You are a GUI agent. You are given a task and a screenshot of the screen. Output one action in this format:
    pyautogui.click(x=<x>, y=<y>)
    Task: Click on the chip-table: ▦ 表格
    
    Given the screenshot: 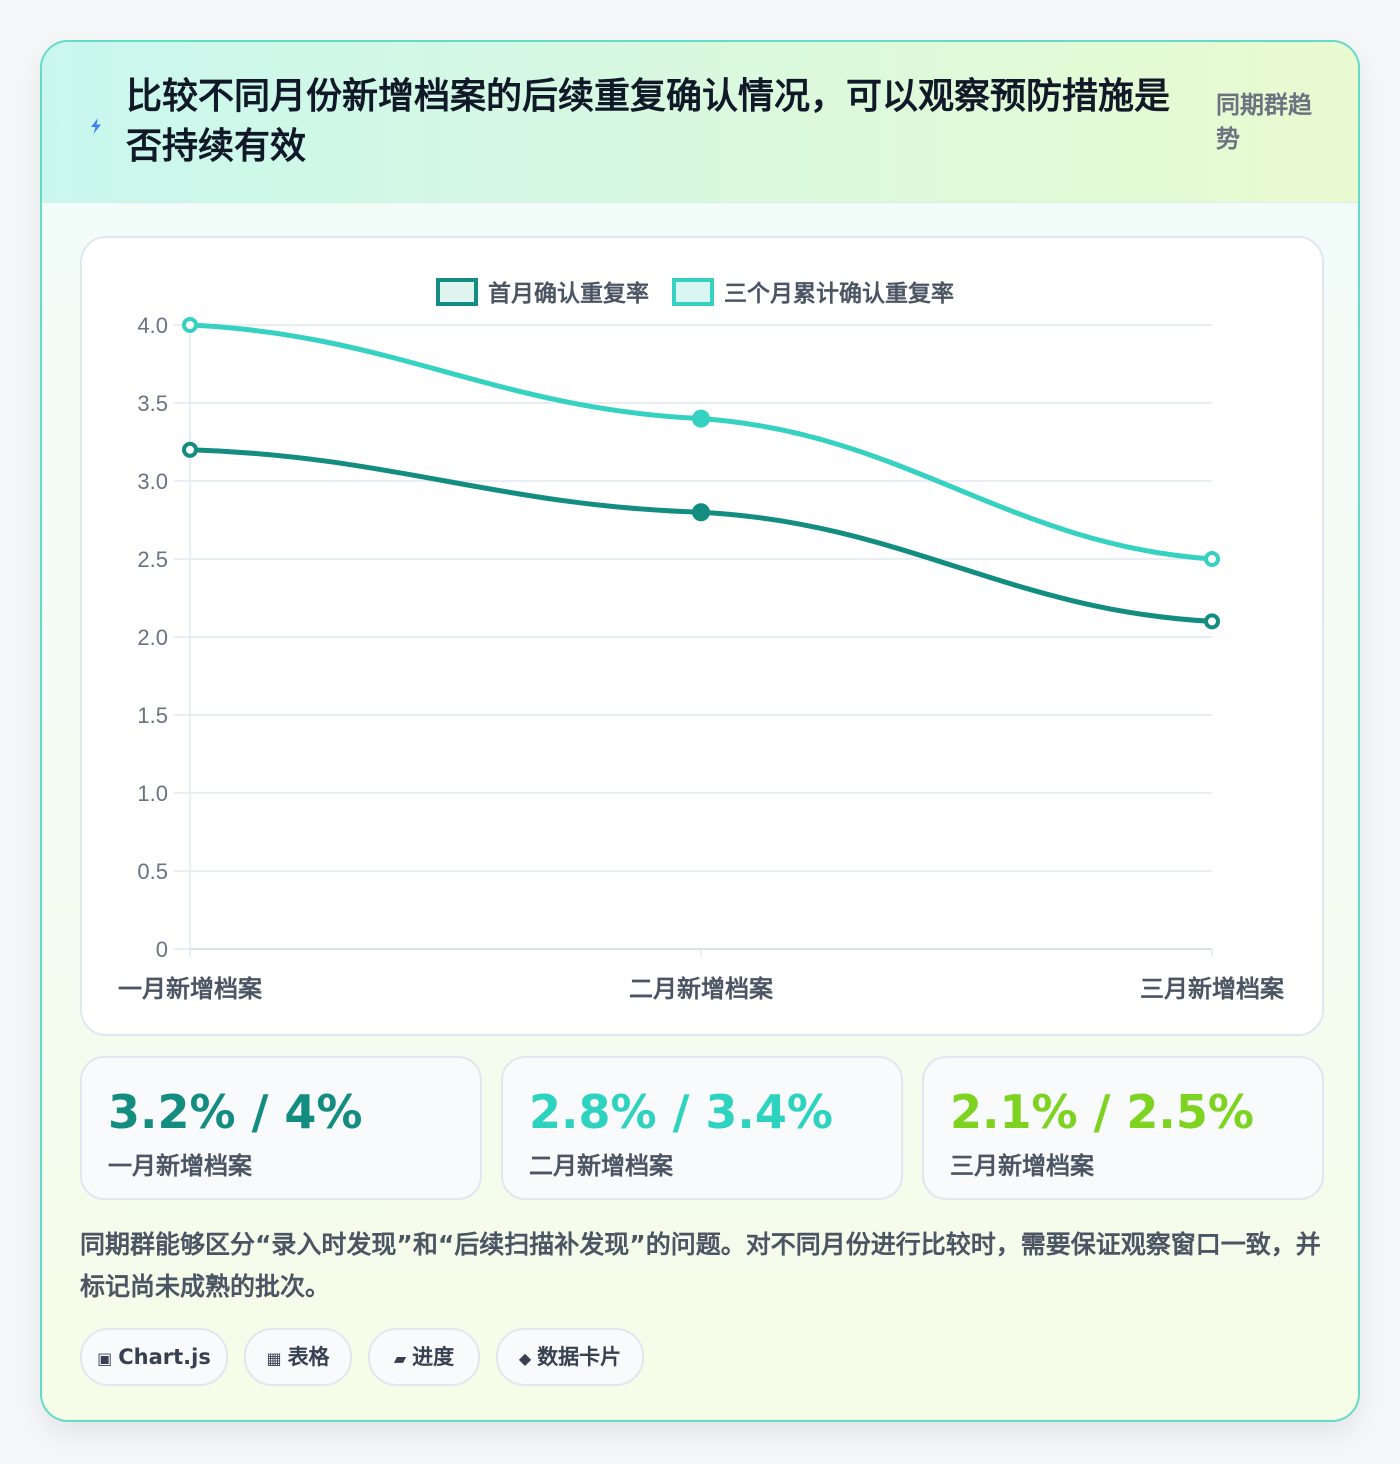 What is the action you would take?
    pyautogui.click(x=298, y=1357)
    